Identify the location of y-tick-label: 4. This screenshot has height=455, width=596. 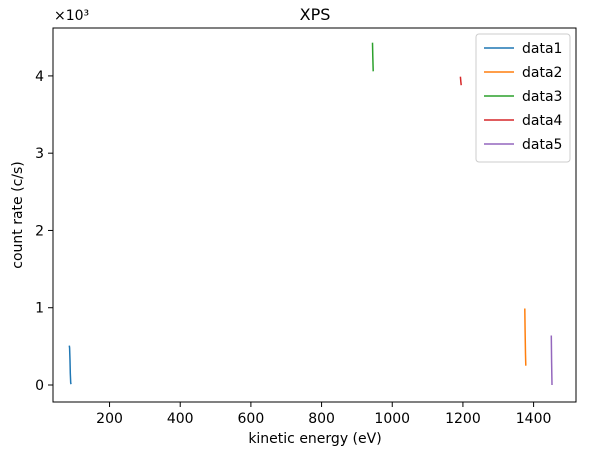
(39, 77).